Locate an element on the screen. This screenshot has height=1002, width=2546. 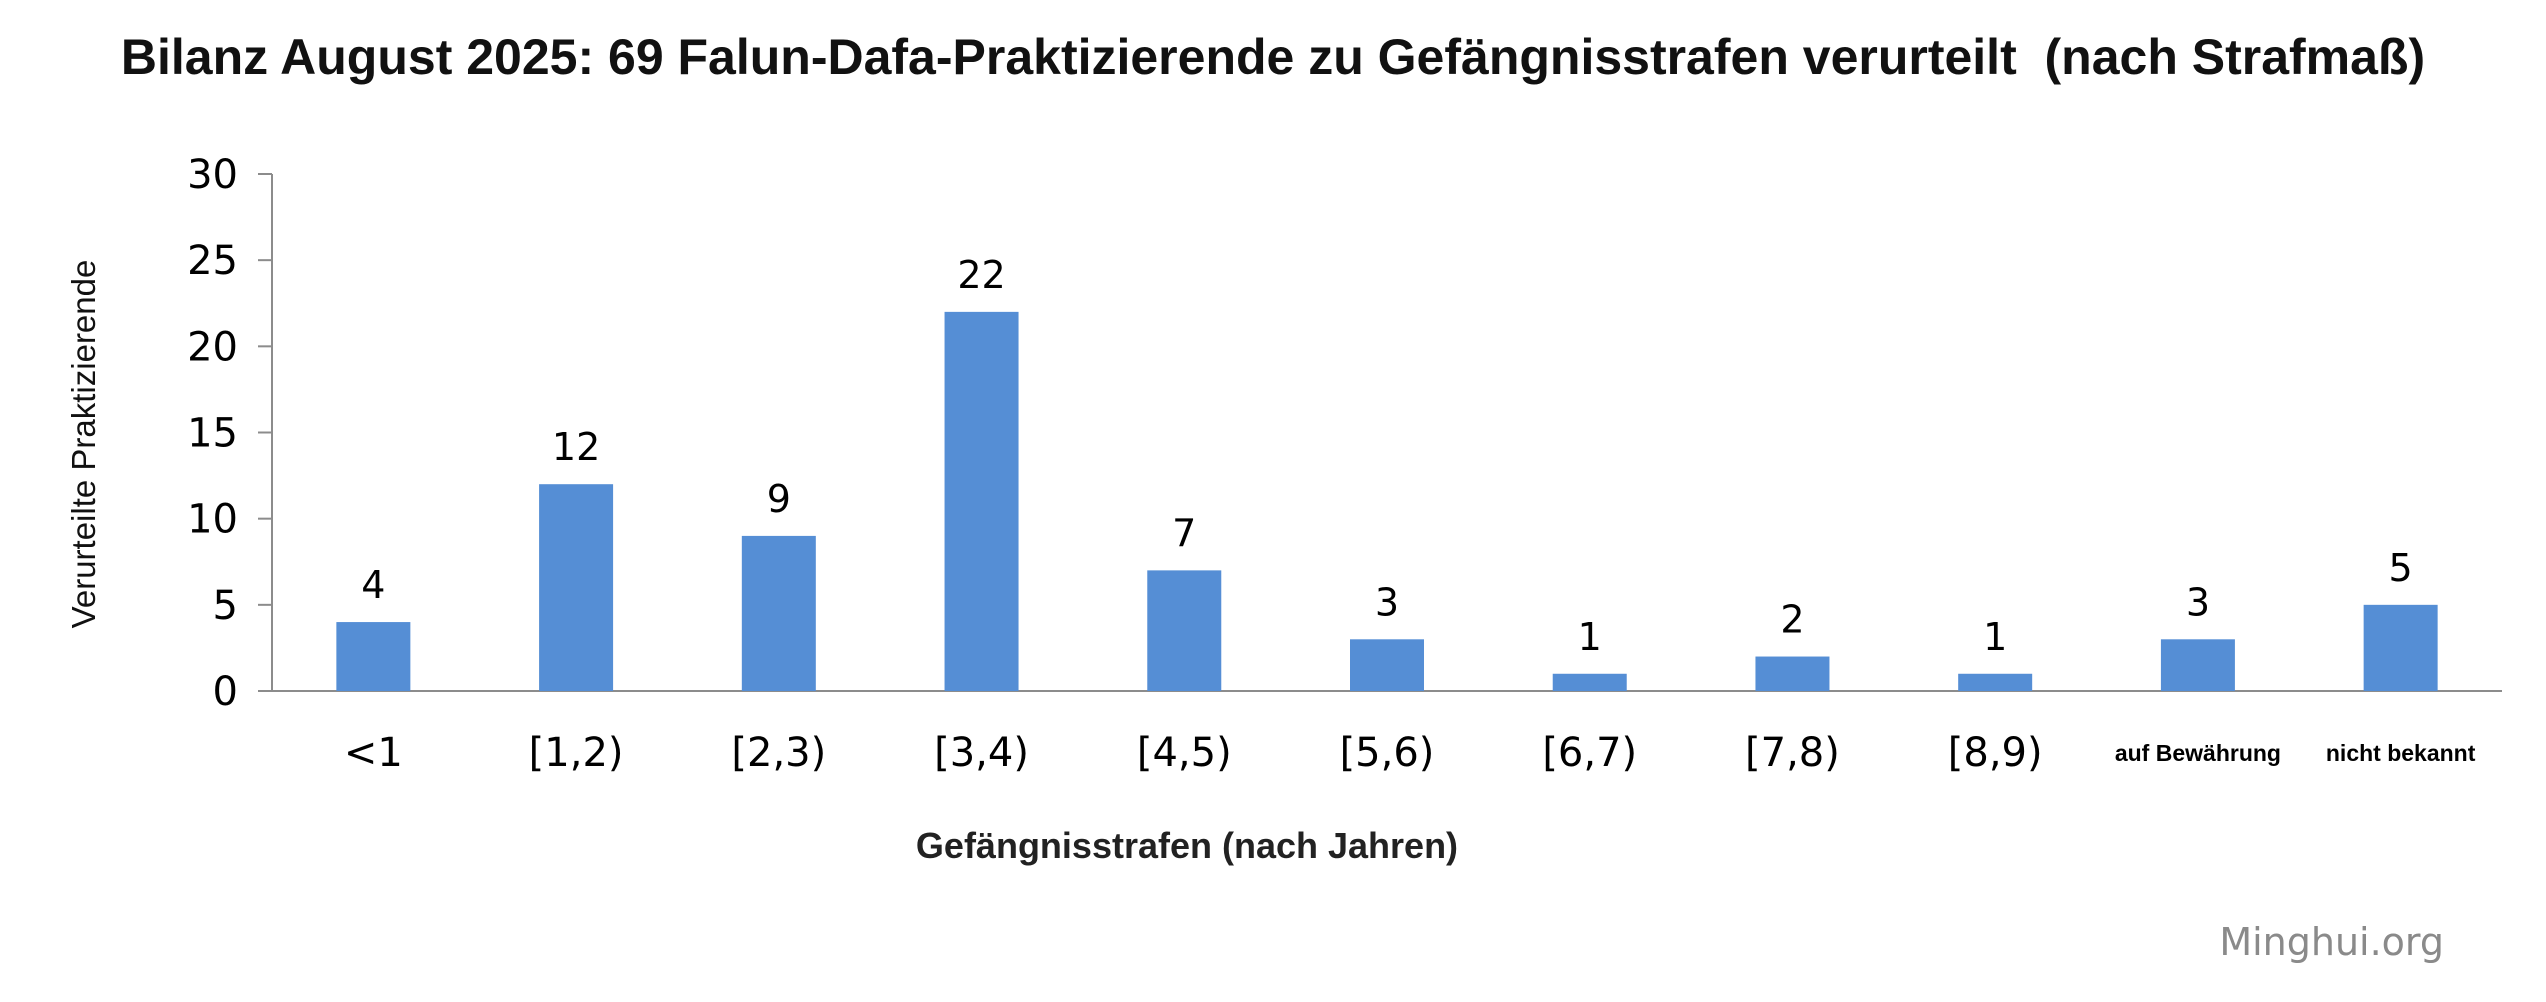
data-label: 12 is located at coordinates (576, 447).